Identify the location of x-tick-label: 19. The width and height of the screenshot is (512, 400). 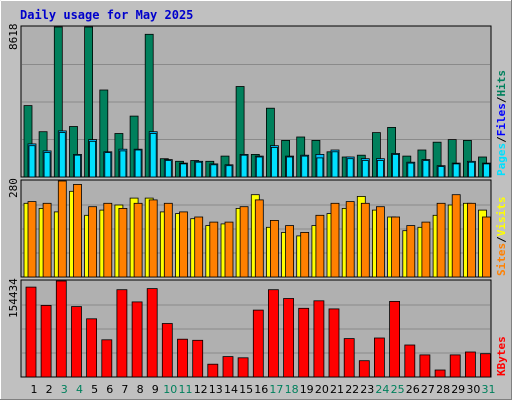
(307, 389).